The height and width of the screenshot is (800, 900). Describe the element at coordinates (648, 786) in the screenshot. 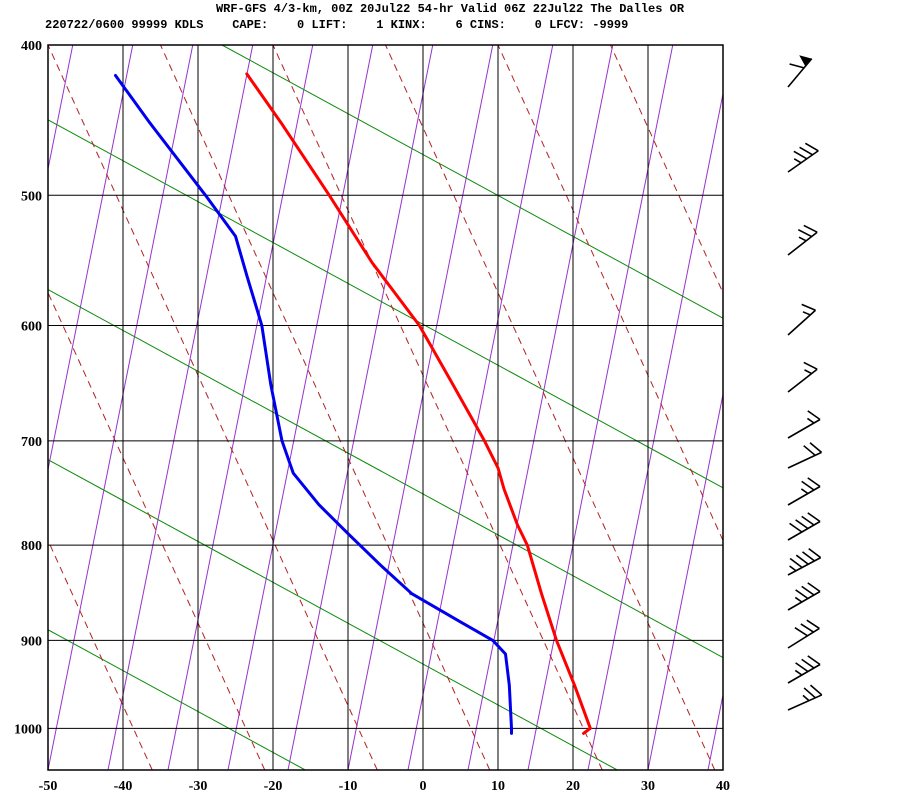

I see `temperature-tick-label: 30` at that location.